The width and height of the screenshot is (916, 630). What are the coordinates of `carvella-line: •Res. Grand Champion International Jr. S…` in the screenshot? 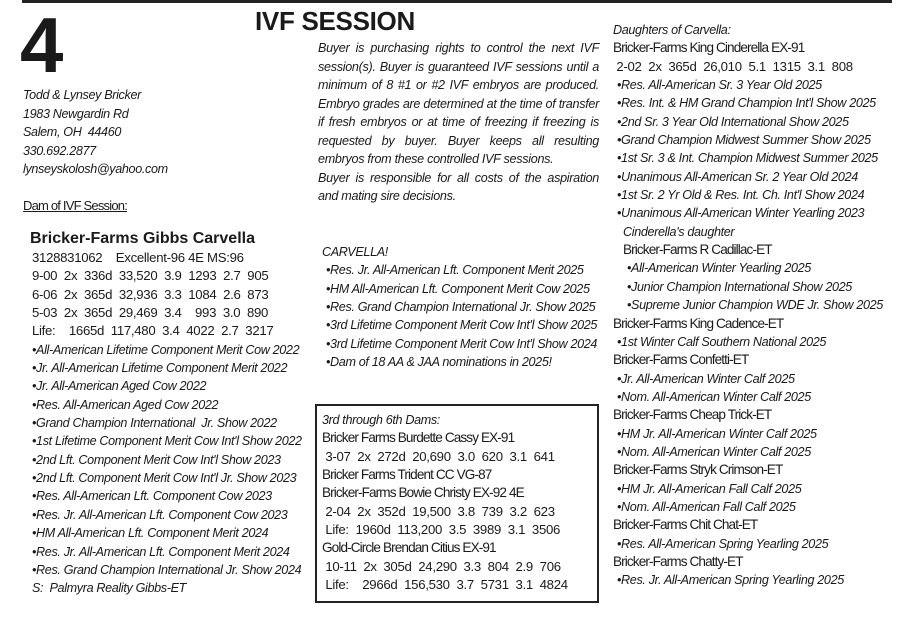 It's located at (461, 307).